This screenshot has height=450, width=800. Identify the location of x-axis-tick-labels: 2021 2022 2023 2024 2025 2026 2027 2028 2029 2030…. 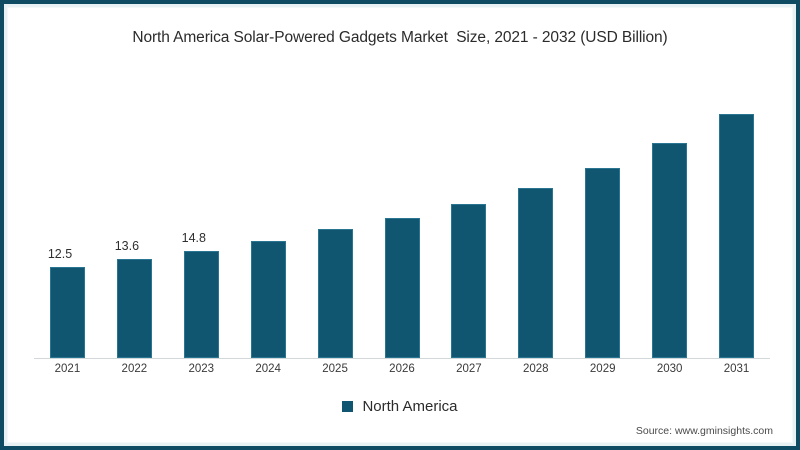
(402, 372).